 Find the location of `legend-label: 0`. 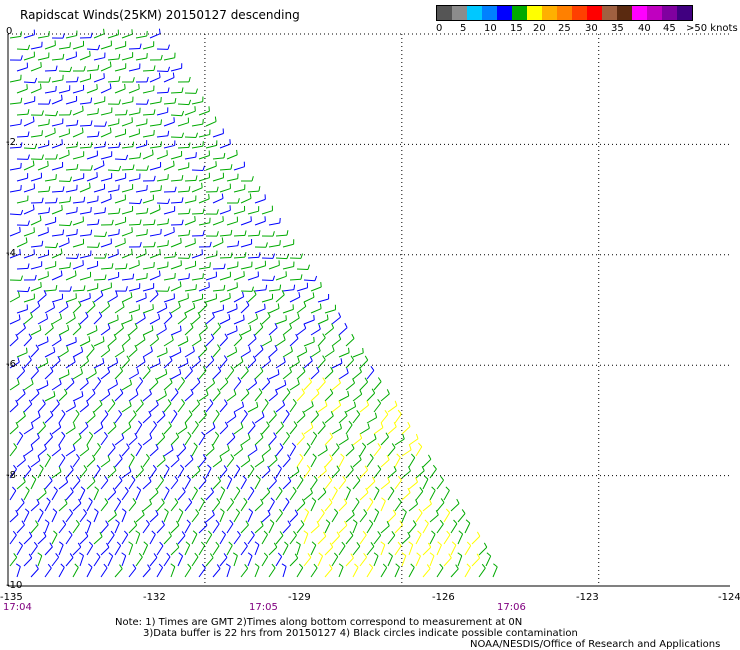

legend-label: 0 is located at coordinates (439, 28).